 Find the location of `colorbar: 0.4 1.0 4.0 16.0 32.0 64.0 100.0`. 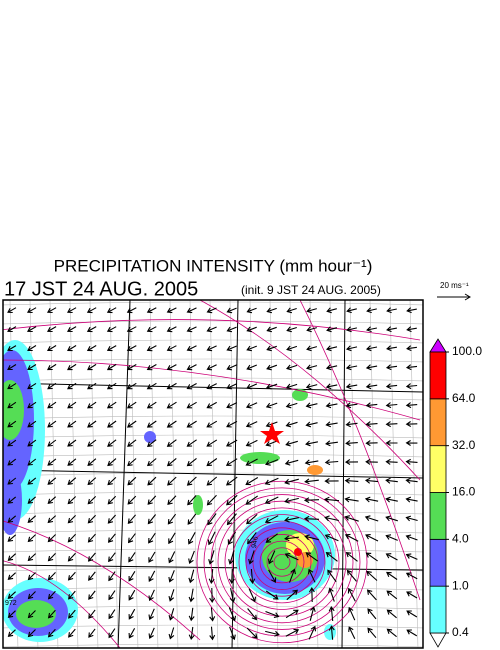

colorbar: 0.4 1.0 4.0 16.0 32.0 64.0 100.0 is located at coordinates (455, 493).